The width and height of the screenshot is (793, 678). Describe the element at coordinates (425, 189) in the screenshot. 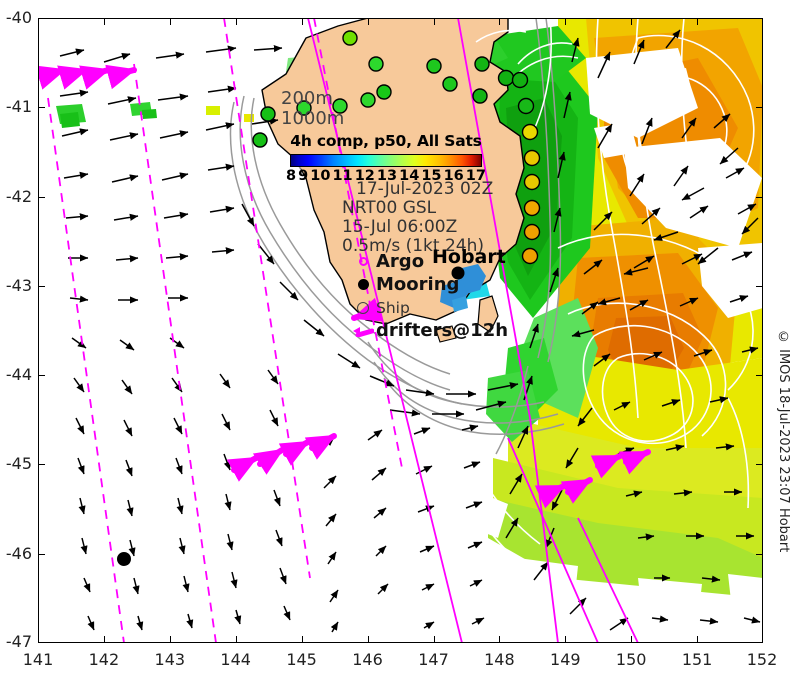

I see `info-line-datetime: 17-Jul-2023 02Z` at that location.